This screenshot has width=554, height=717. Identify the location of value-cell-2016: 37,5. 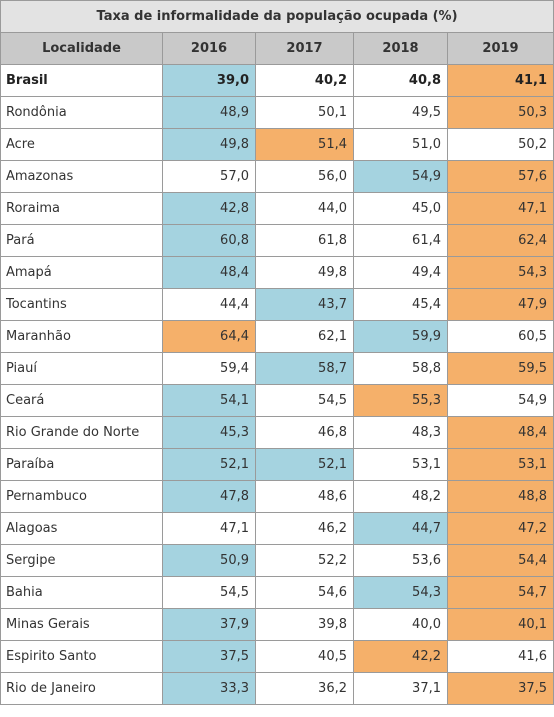
(209, 656).